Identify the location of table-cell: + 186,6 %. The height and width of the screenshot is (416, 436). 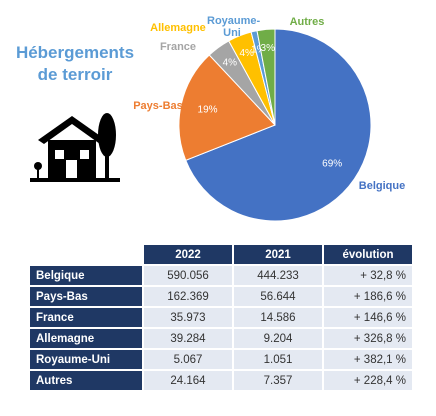
(368, 296).